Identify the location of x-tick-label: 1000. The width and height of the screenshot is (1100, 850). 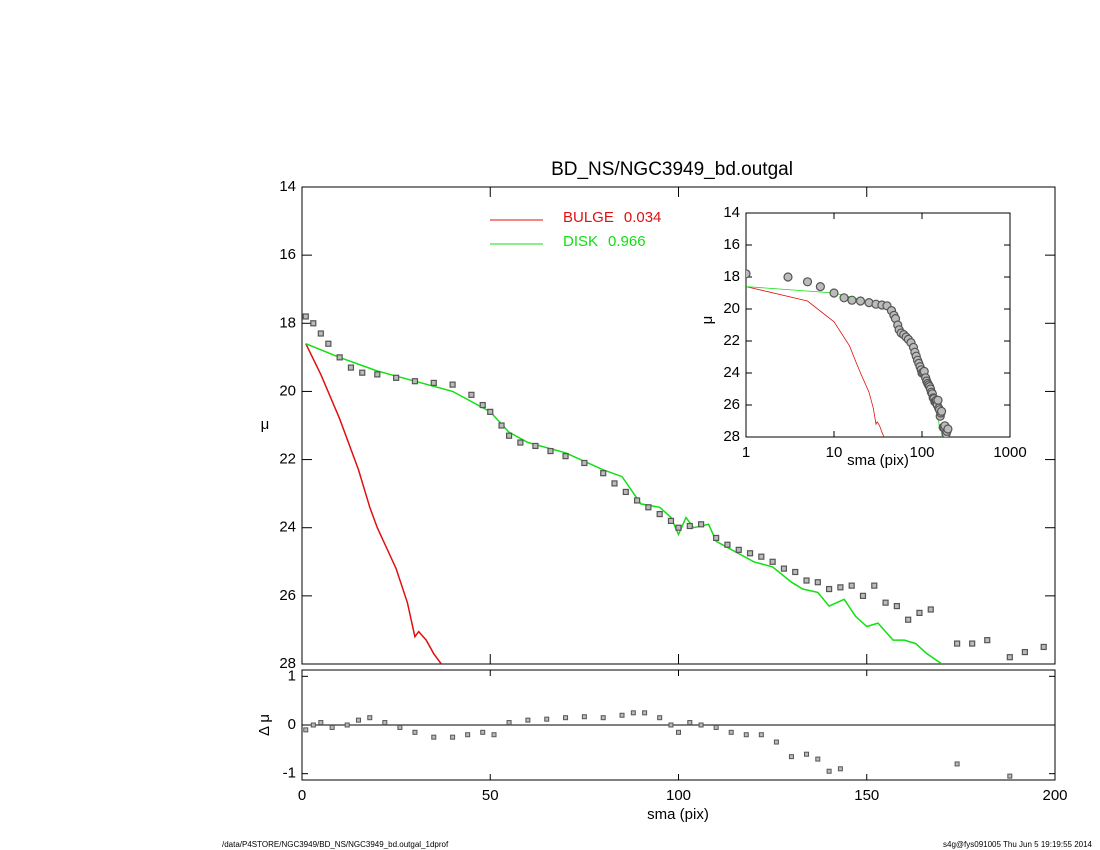
(1009, 452).